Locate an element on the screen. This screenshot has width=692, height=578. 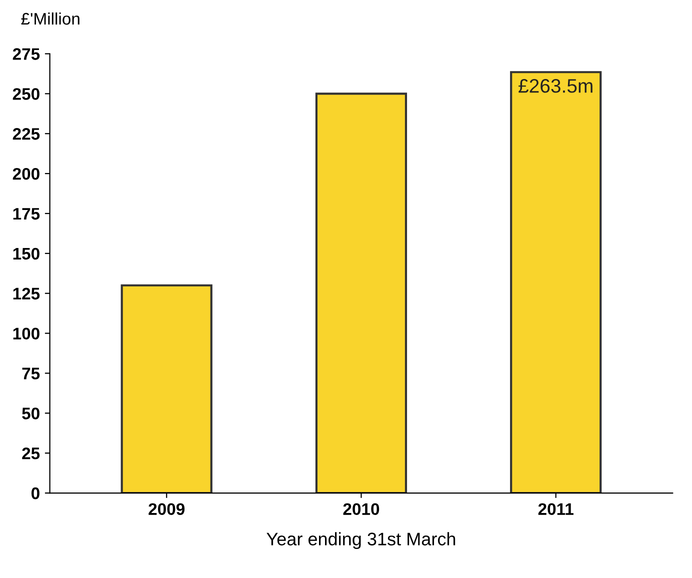
y-tick-label: 75 is located at coordinates (31, 374).